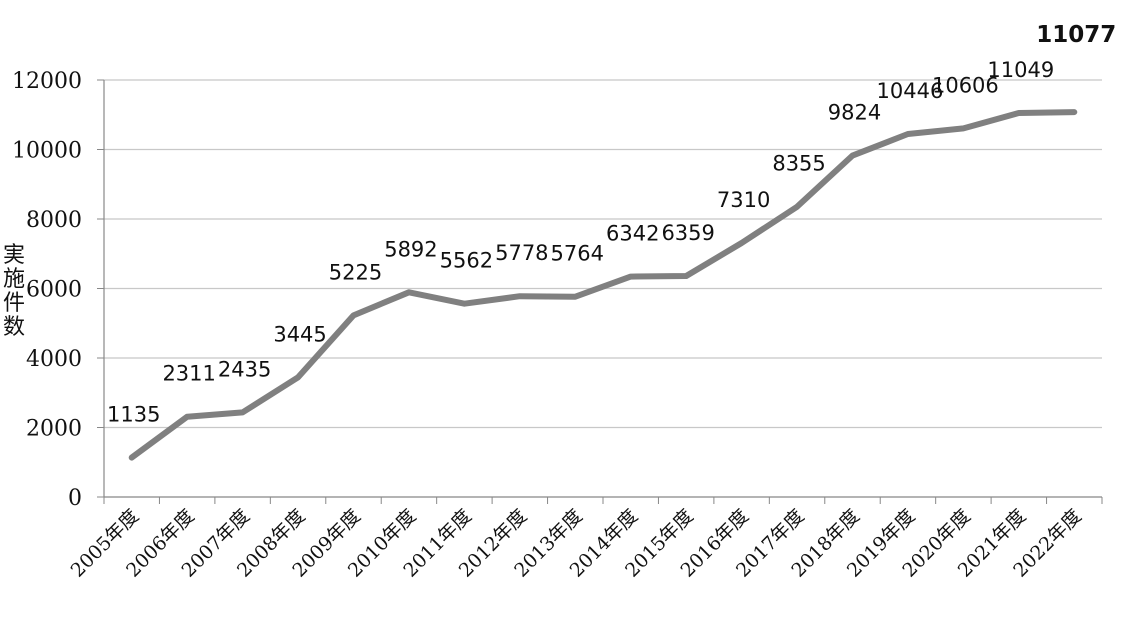 This screenshot has width=1135, height=629. What do you see at coordinates (1020, 70) in the screenshot?
I see `data-label-2021年度: 11049` at bounding box center [1020, 70].